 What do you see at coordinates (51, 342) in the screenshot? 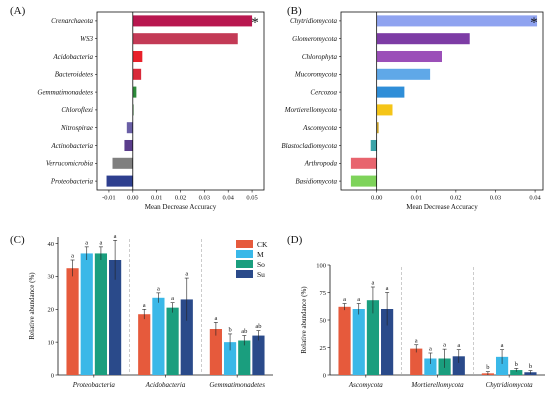
I see `y-tick-label: 10` at bounding box center [51, 342].